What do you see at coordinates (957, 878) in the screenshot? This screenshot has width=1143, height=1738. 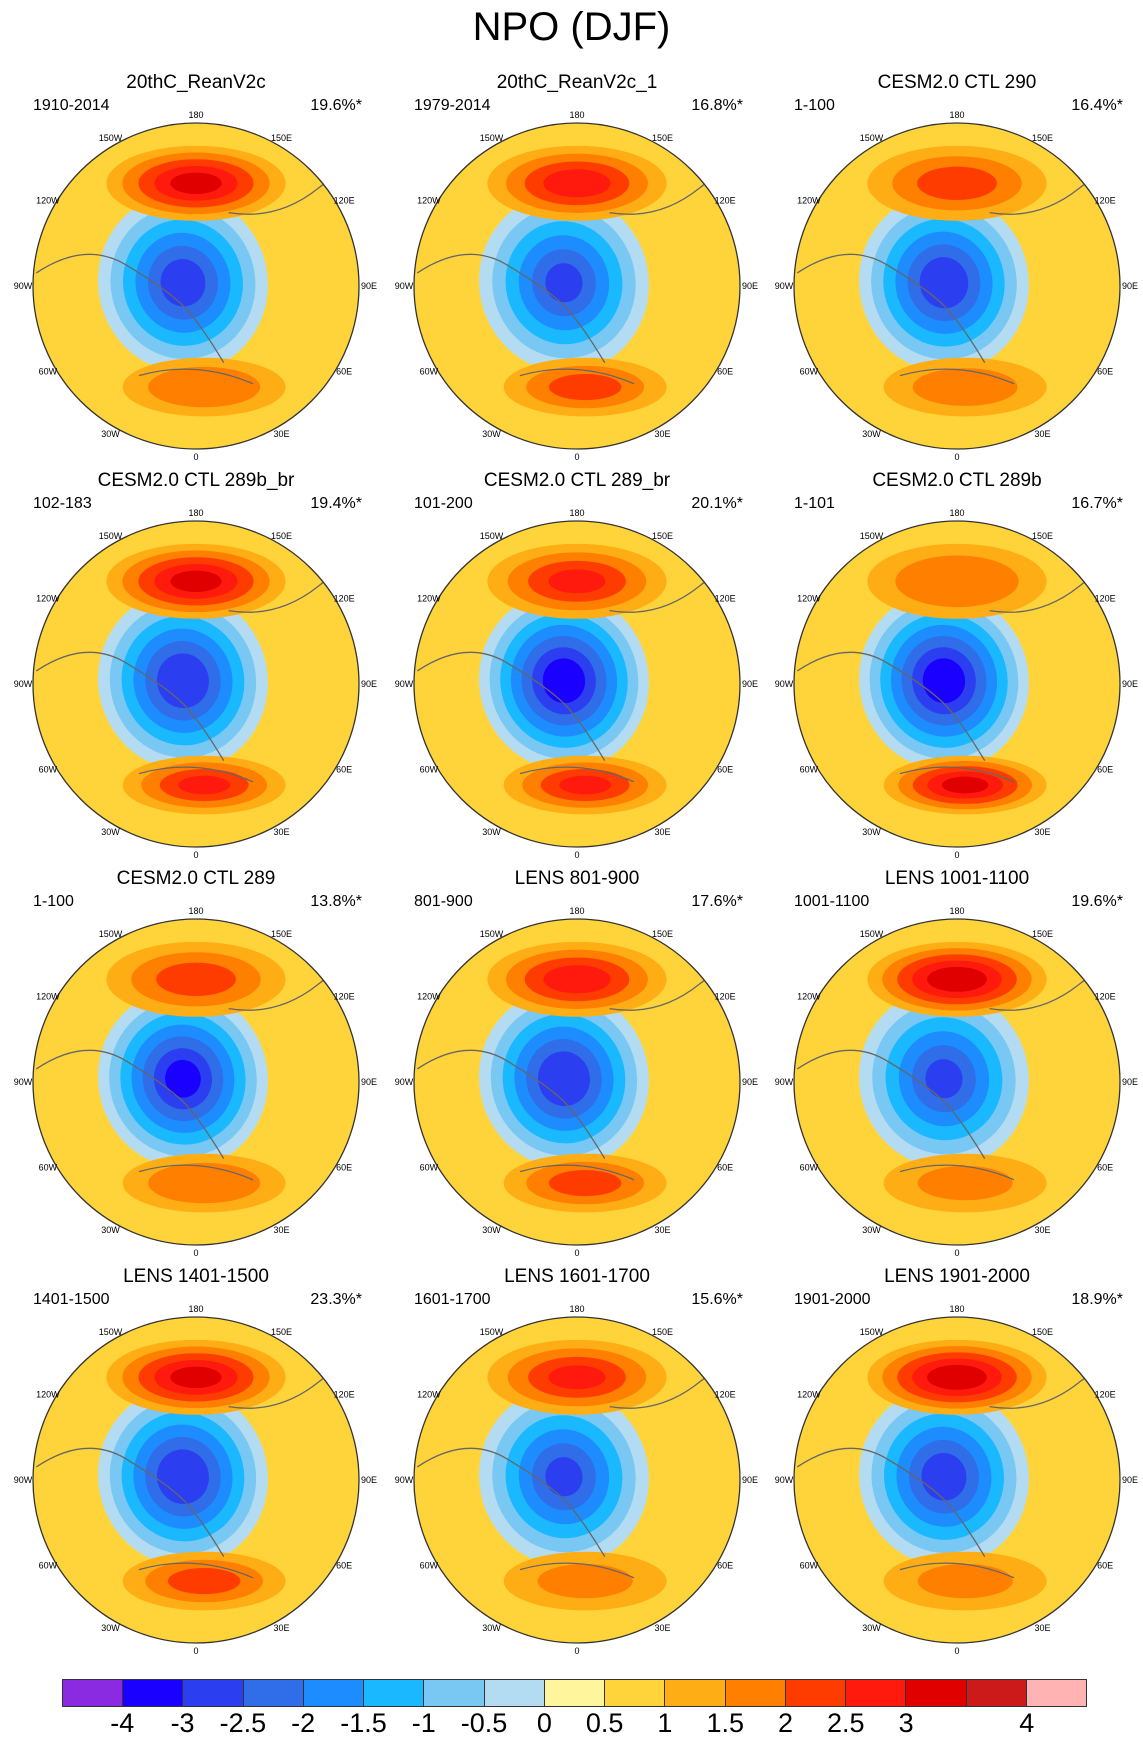 I see `panel-title: LENS 1001-1100` at bounding box center [957, 878].